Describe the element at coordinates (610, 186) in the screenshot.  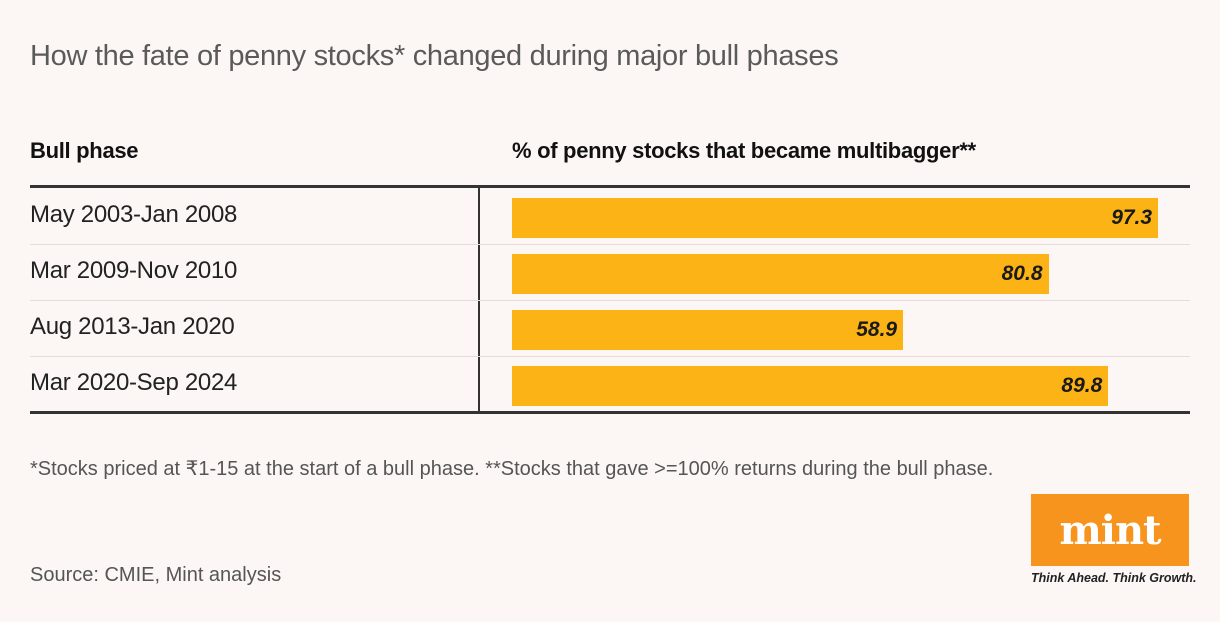
I see `table-top-rule` at that location.